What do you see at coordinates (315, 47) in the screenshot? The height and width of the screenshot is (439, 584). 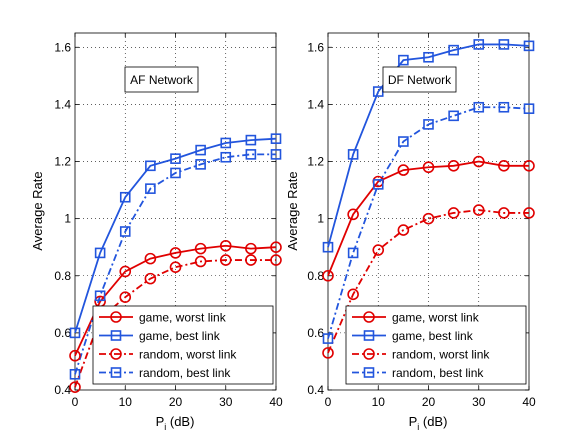 I see `y-tick-label: 1.6` at bounding box center [315, 47].